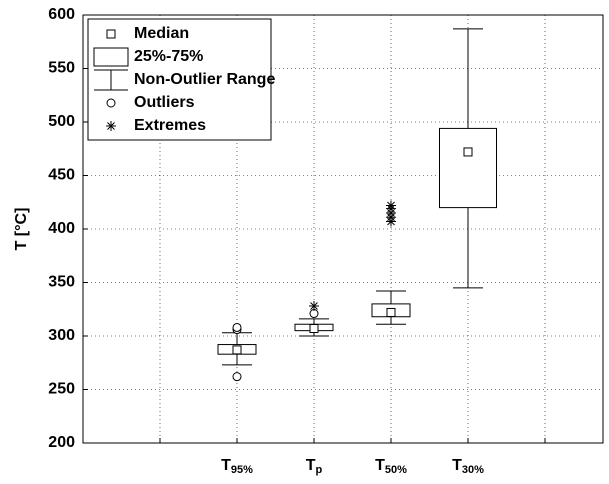 The height and width of the screenshot is (484, 609). I want to click on legend-label: Median, so click(161, 33).